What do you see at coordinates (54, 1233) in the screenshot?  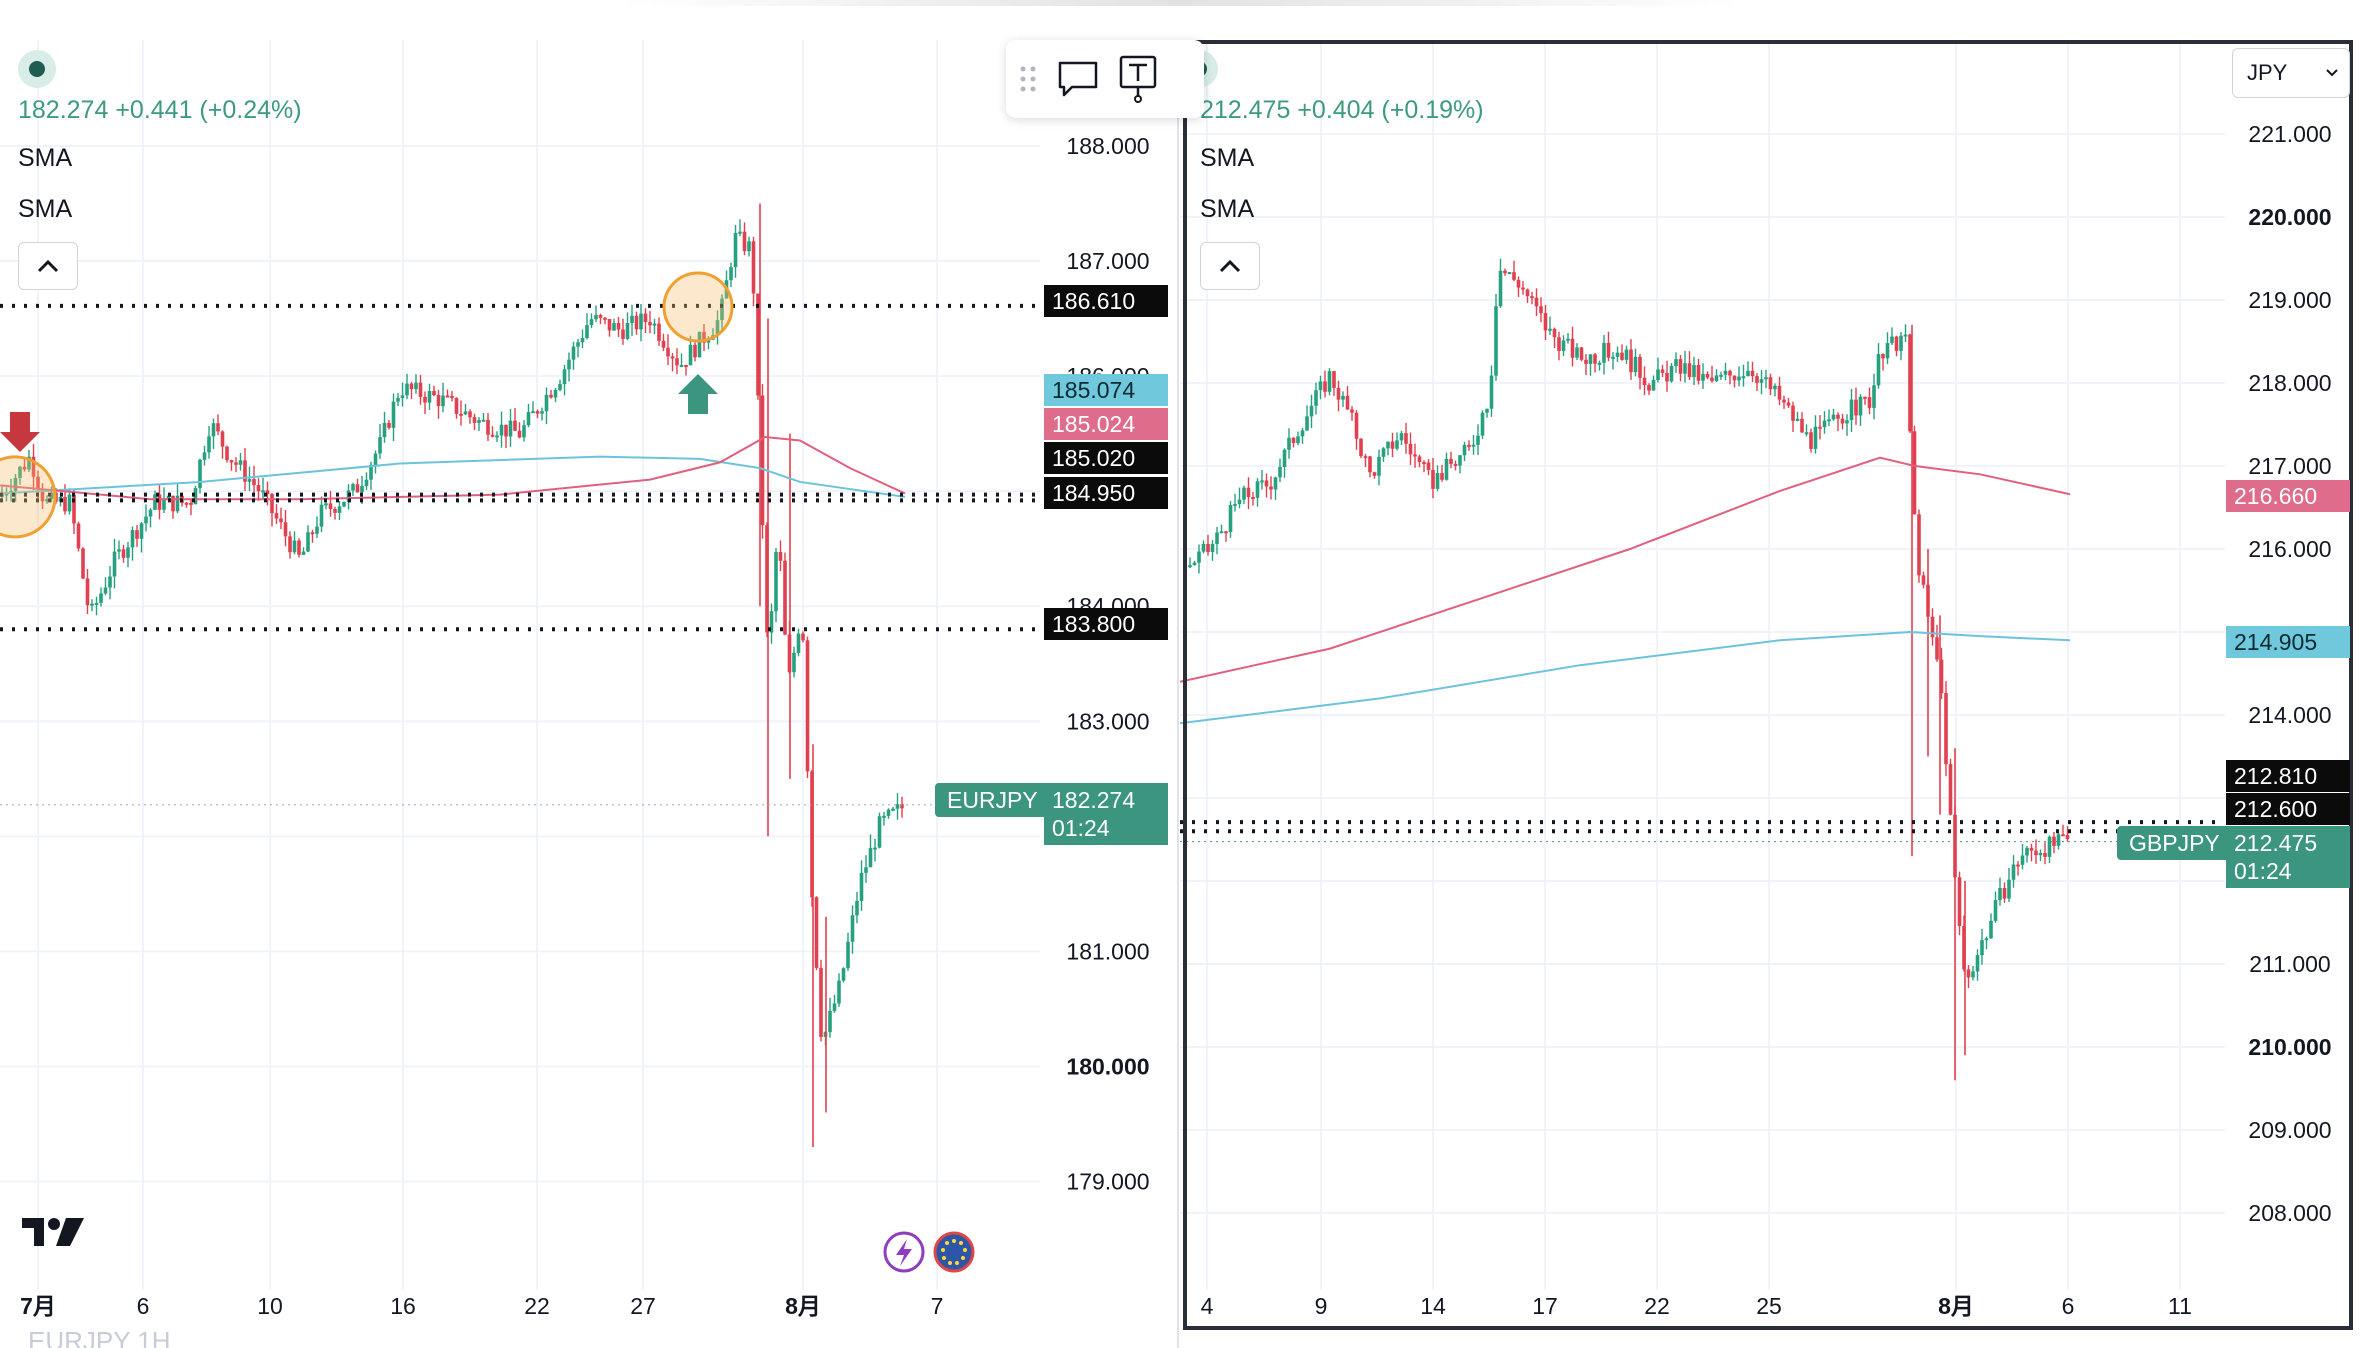 I see `tradingview-logo-icon` at bounding box center [54, 1233].